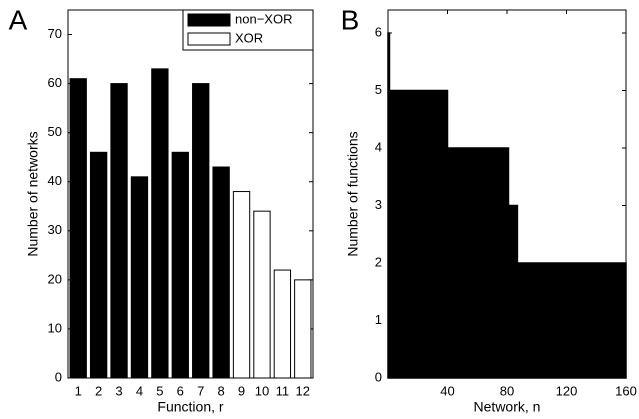  Describe the element at coordinates (221, 390) in the screenshot. I see `x-tick-label: 8` at that location.